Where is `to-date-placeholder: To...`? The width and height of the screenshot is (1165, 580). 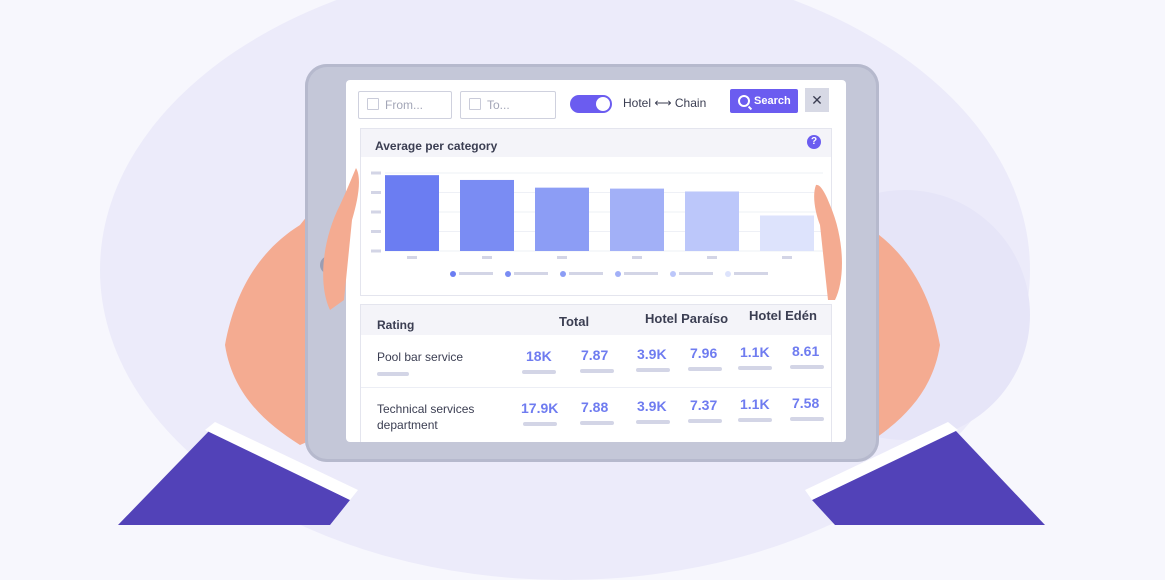 to-date-placeholder: To... is located at coordinates (498, 105).